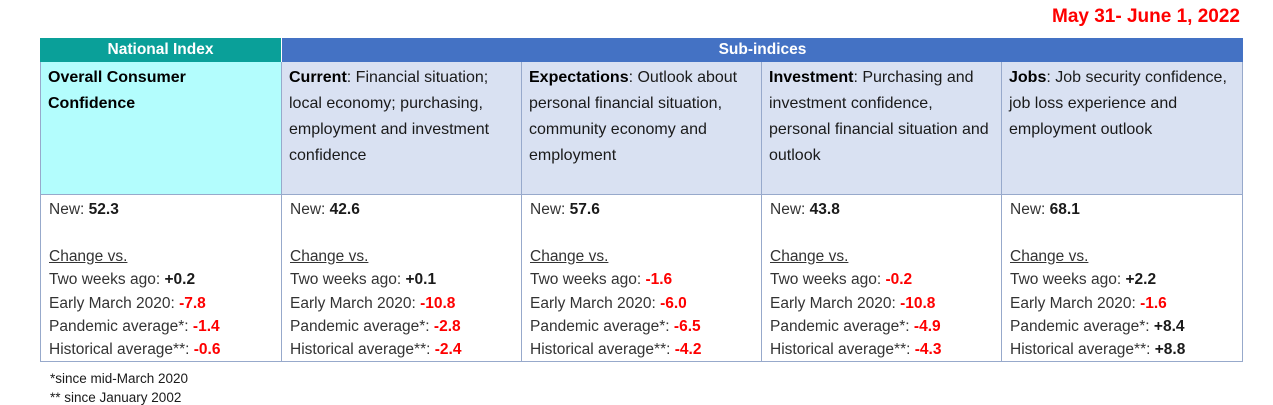 The height and width of the screenshot is (405, 1273). I want to click on footnote-historical: ** since January 2002, so click(116, 397).